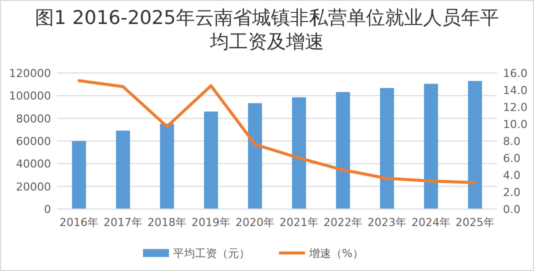 The height and width of the screenshot is (271, 534). Describe the element at coordinates (211, 253) in the screenshot. I see `legend-label: 平均工资（元）` at that location.